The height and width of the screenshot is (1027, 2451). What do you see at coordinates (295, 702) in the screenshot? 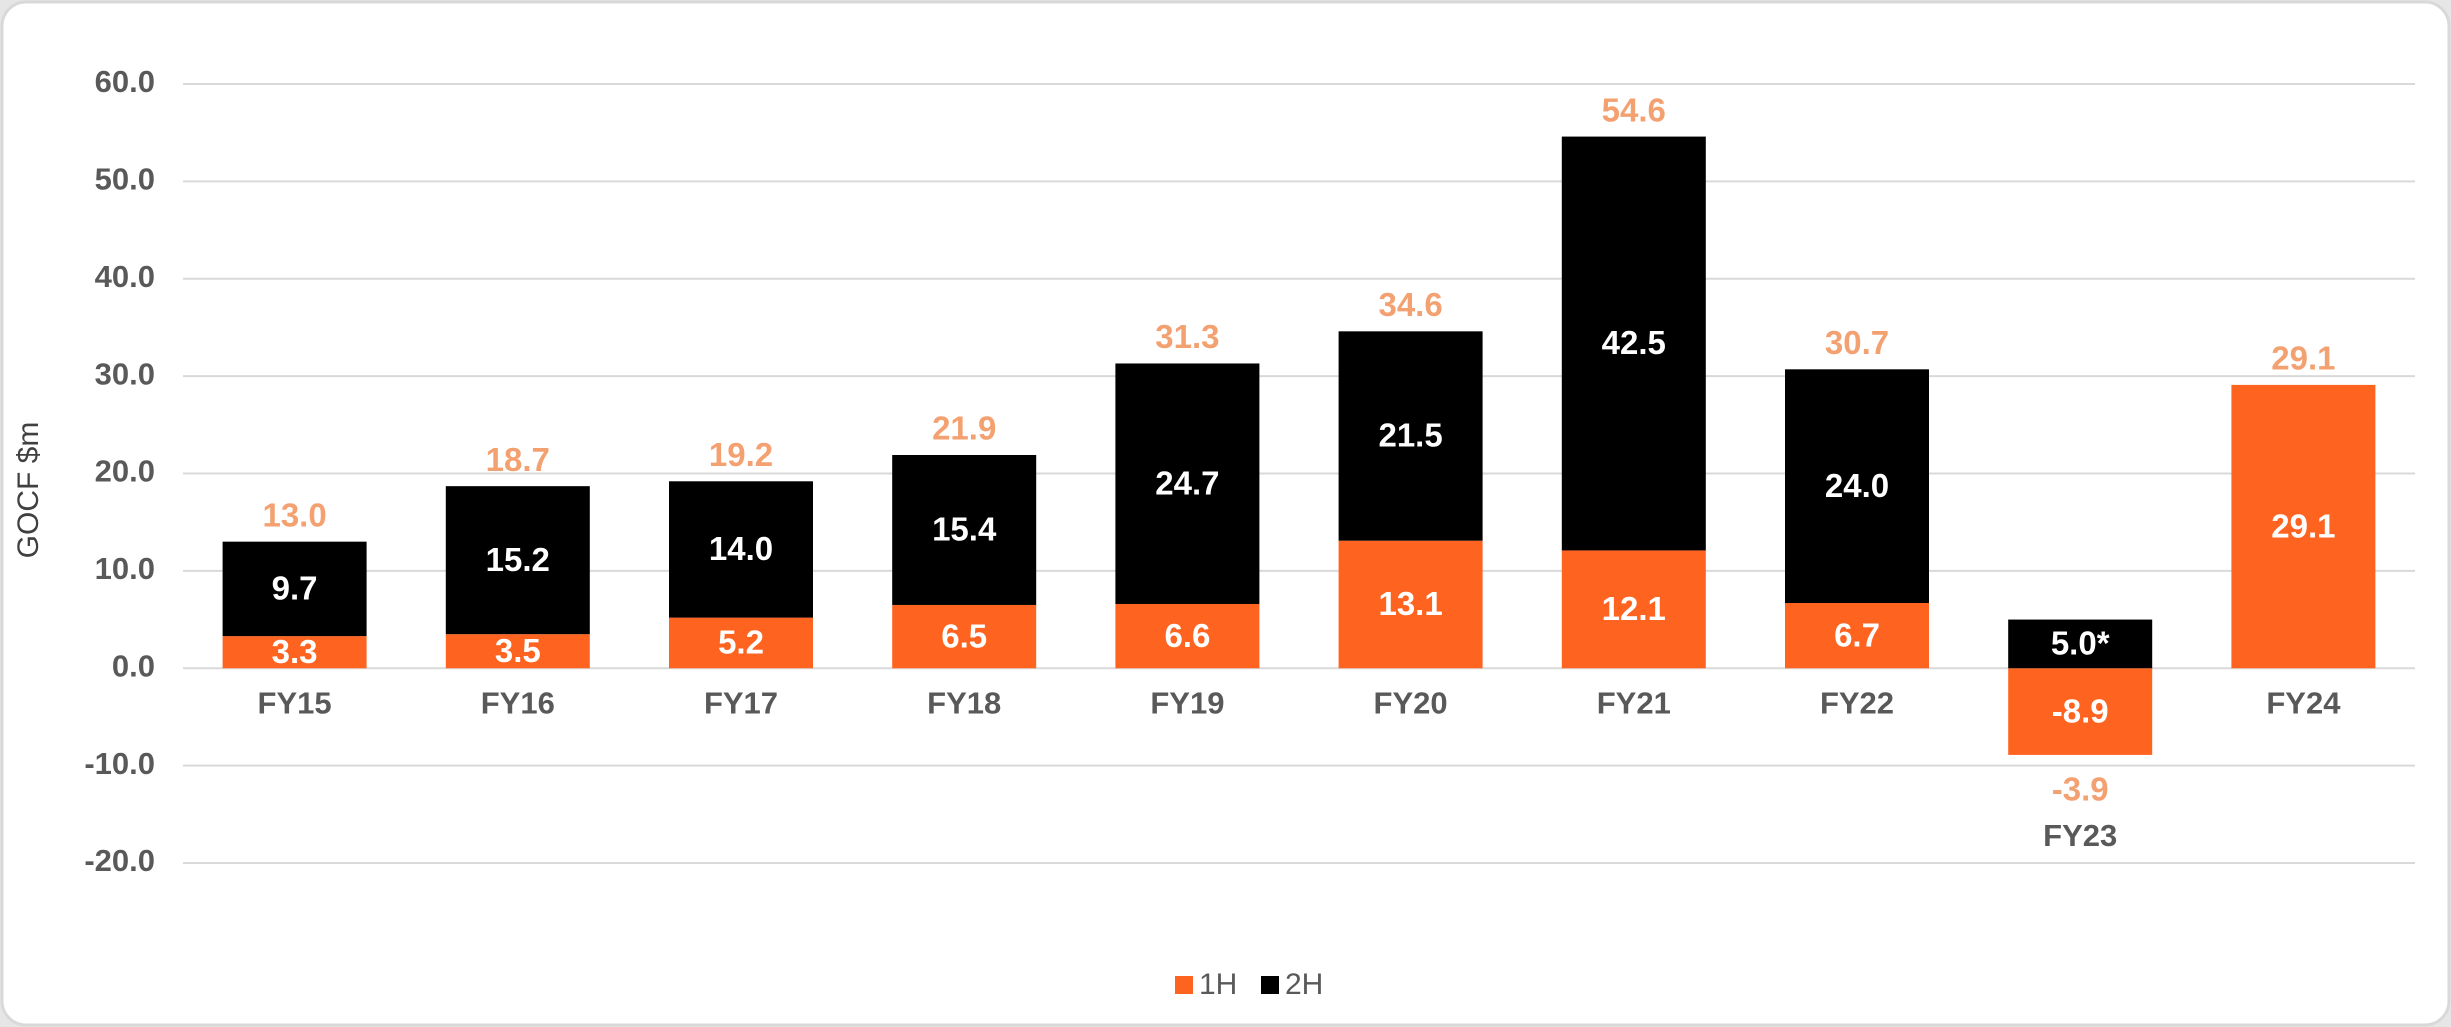
I see `x-tick-label: FY15` at bounding box center [295, 702].